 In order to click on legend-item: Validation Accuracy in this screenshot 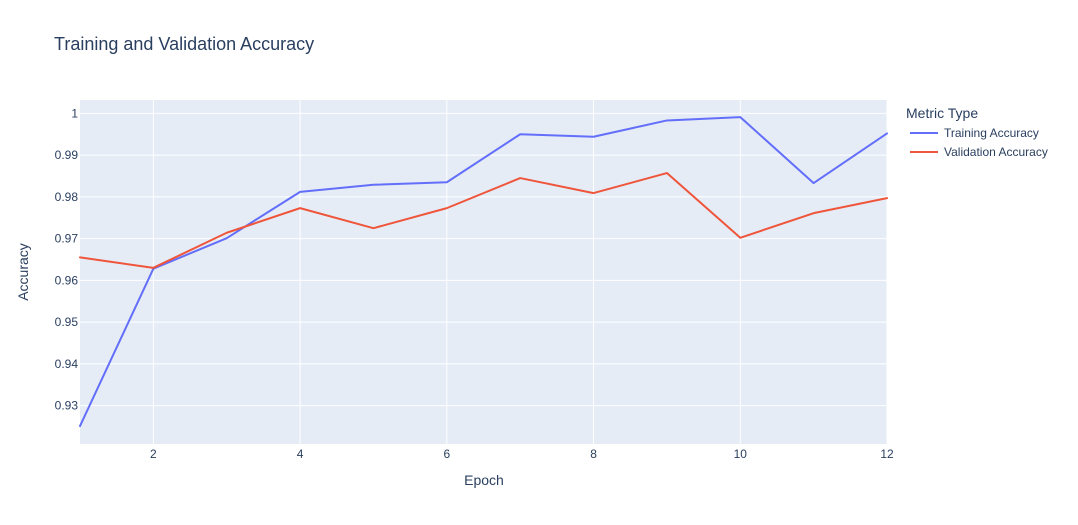, I will do `click(979, 152)`.